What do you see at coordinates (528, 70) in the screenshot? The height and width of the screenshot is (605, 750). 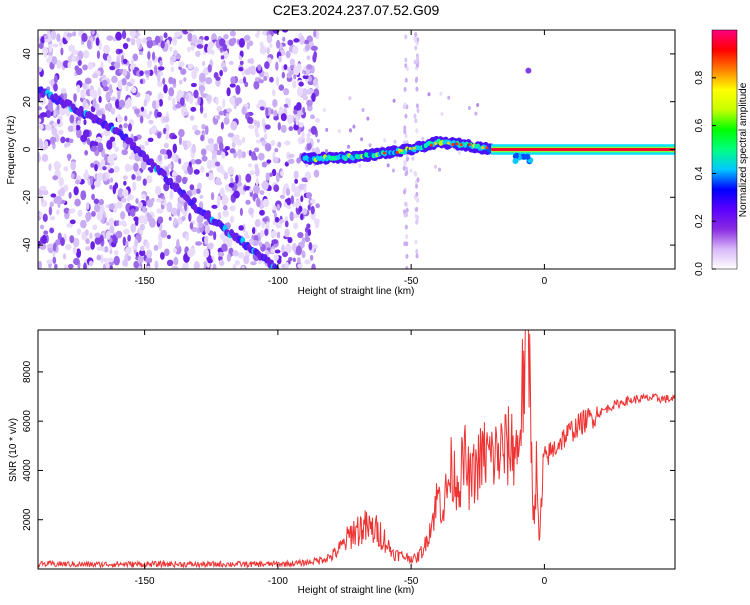 I see `isolated-blob` at bounding box center [528, 70].